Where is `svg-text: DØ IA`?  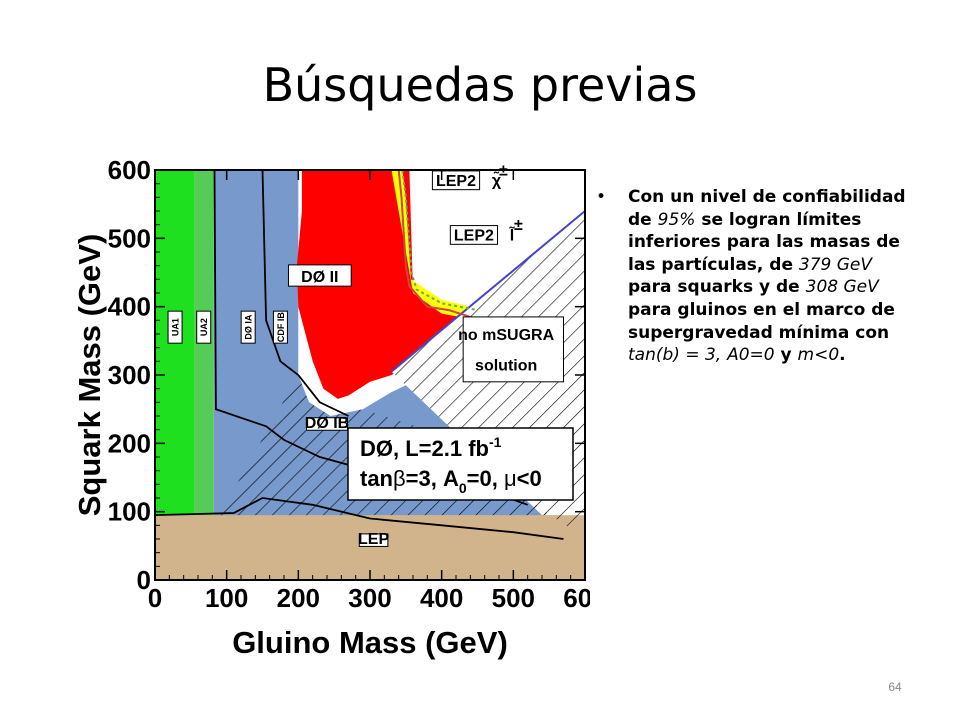
svg-text: DØ IA is located at coordinates (249, 327).